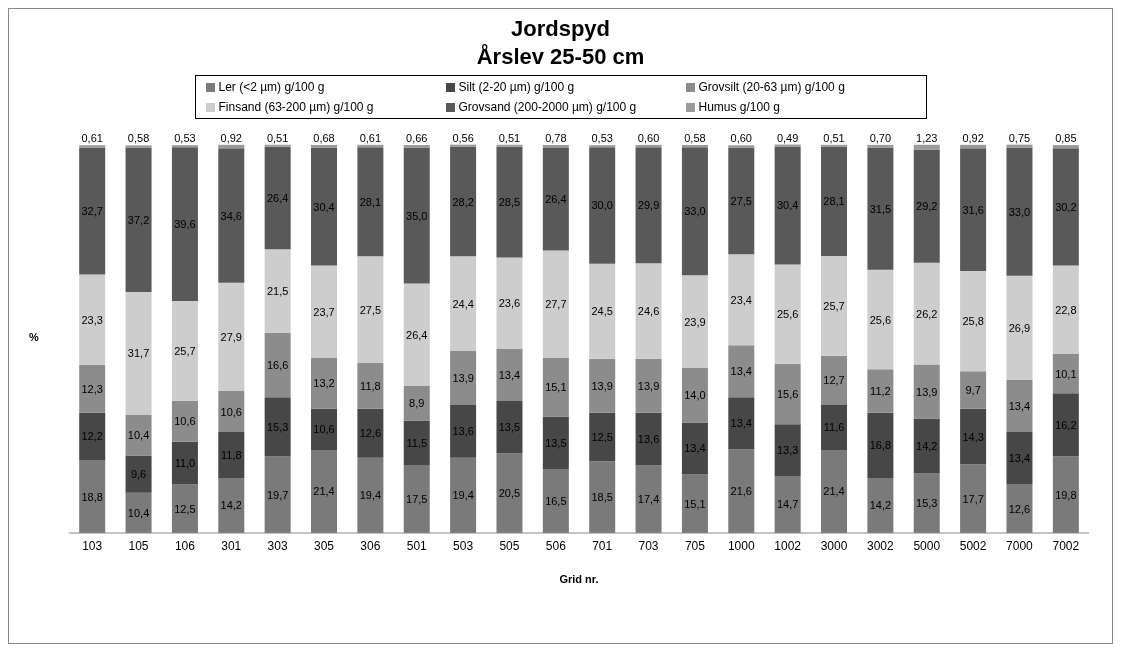 The height and width of the screenshot is (657, 1125). I want to click on data-label: 28,5, so click(509, 202).